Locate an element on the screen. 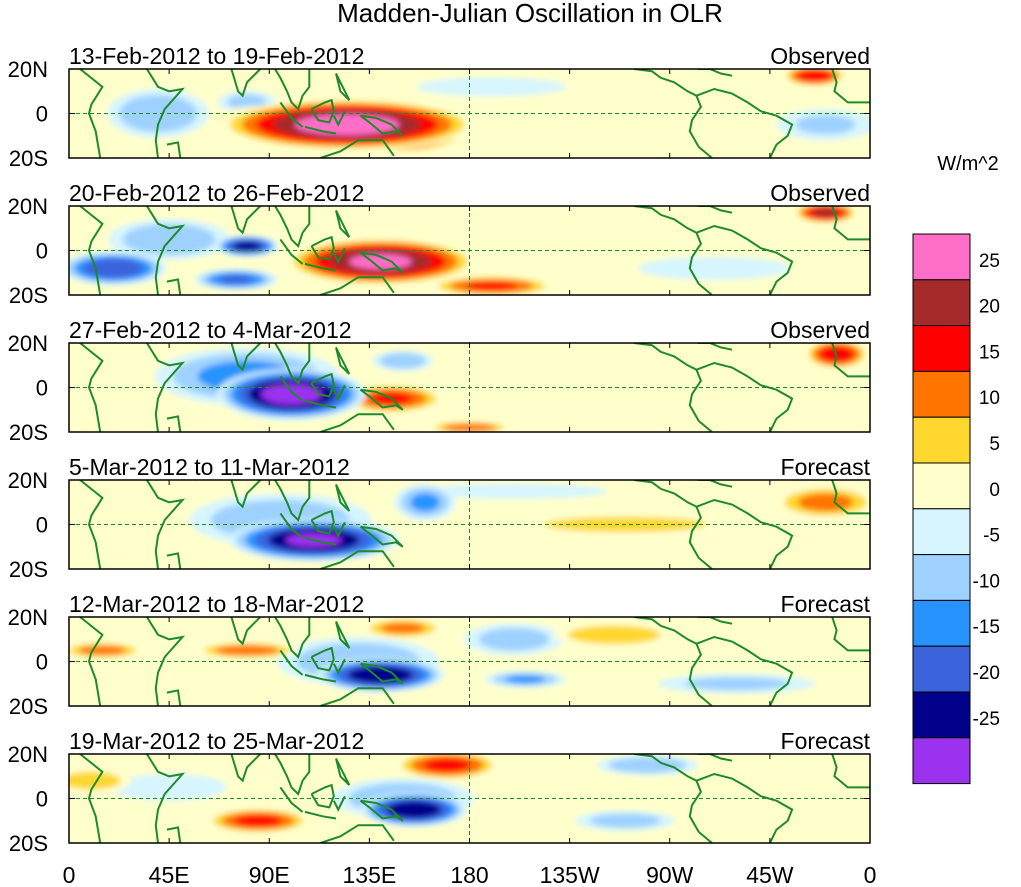  x-tick-label: 90W is located at coordinates (670, 874).